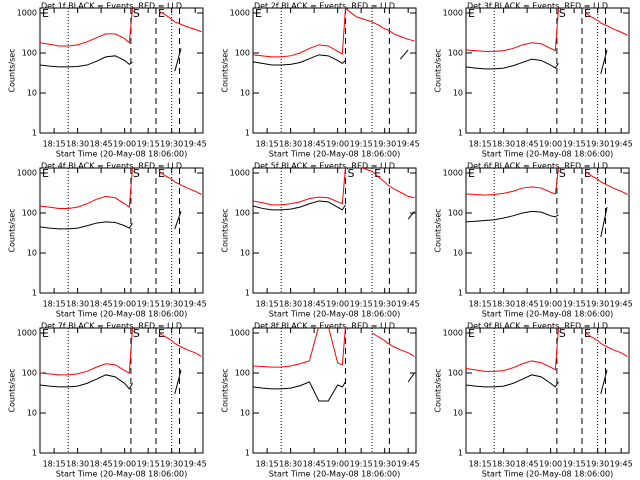 The image size is (640, 480). I want to click on panel-title: Det 9f BLACK = Events, RED = LLD, so click(537, 326).